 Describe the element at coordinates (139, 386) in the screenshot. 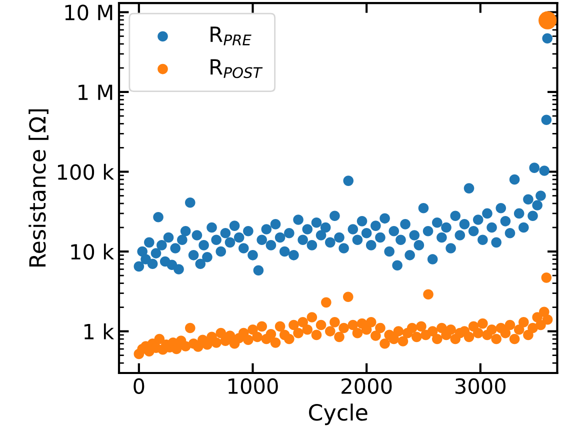

I see `x-tick-label: 0` at that location.